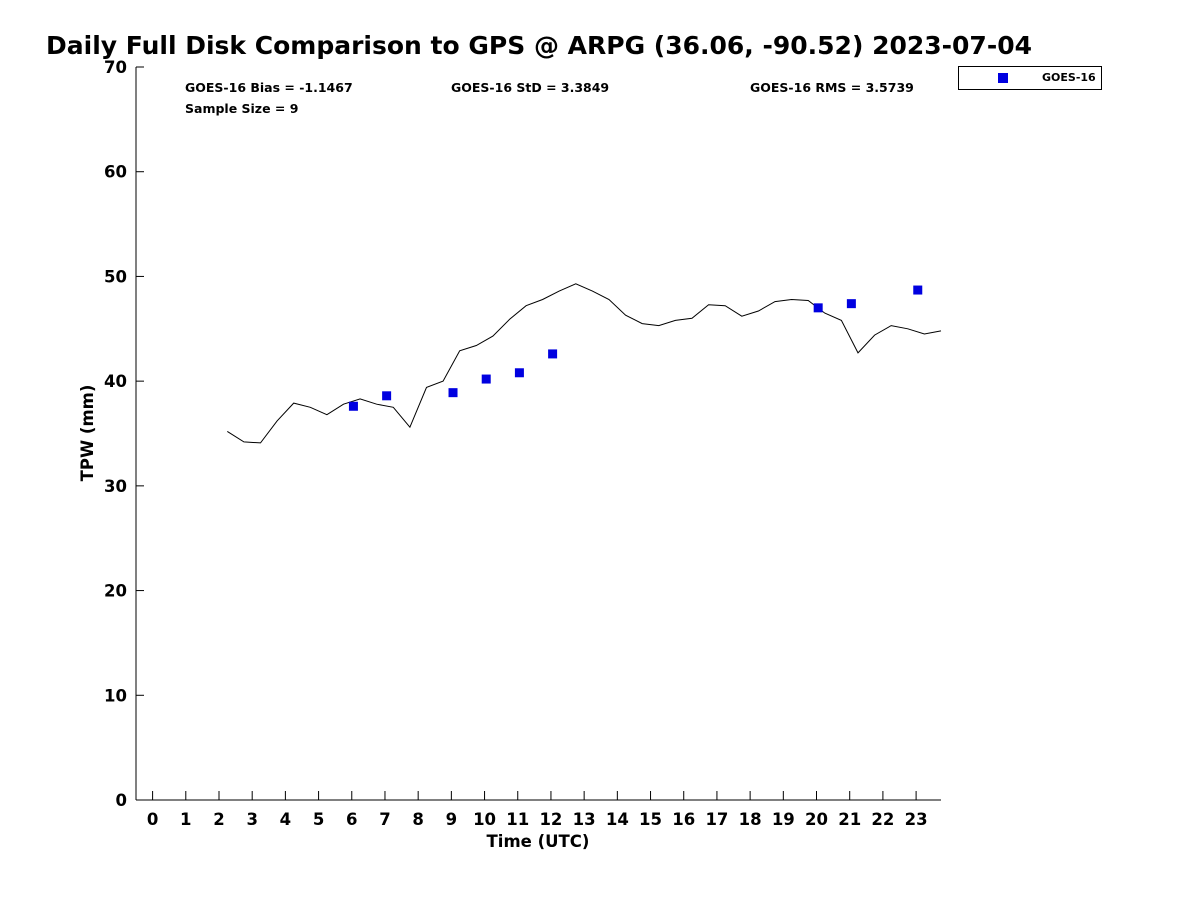 This screenshot has width=1200, height=900. What do you see at coordinates (451, 819) in the screenshot?
I see `x-tick-label: 9` at bounding box center [451, 819].